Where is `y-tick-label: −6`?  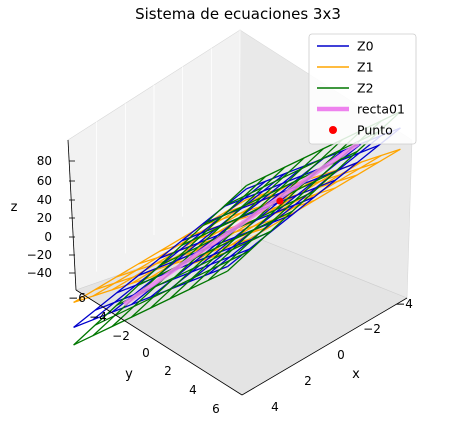 y-tick-label: −6 is located at coordinates (77, 298).